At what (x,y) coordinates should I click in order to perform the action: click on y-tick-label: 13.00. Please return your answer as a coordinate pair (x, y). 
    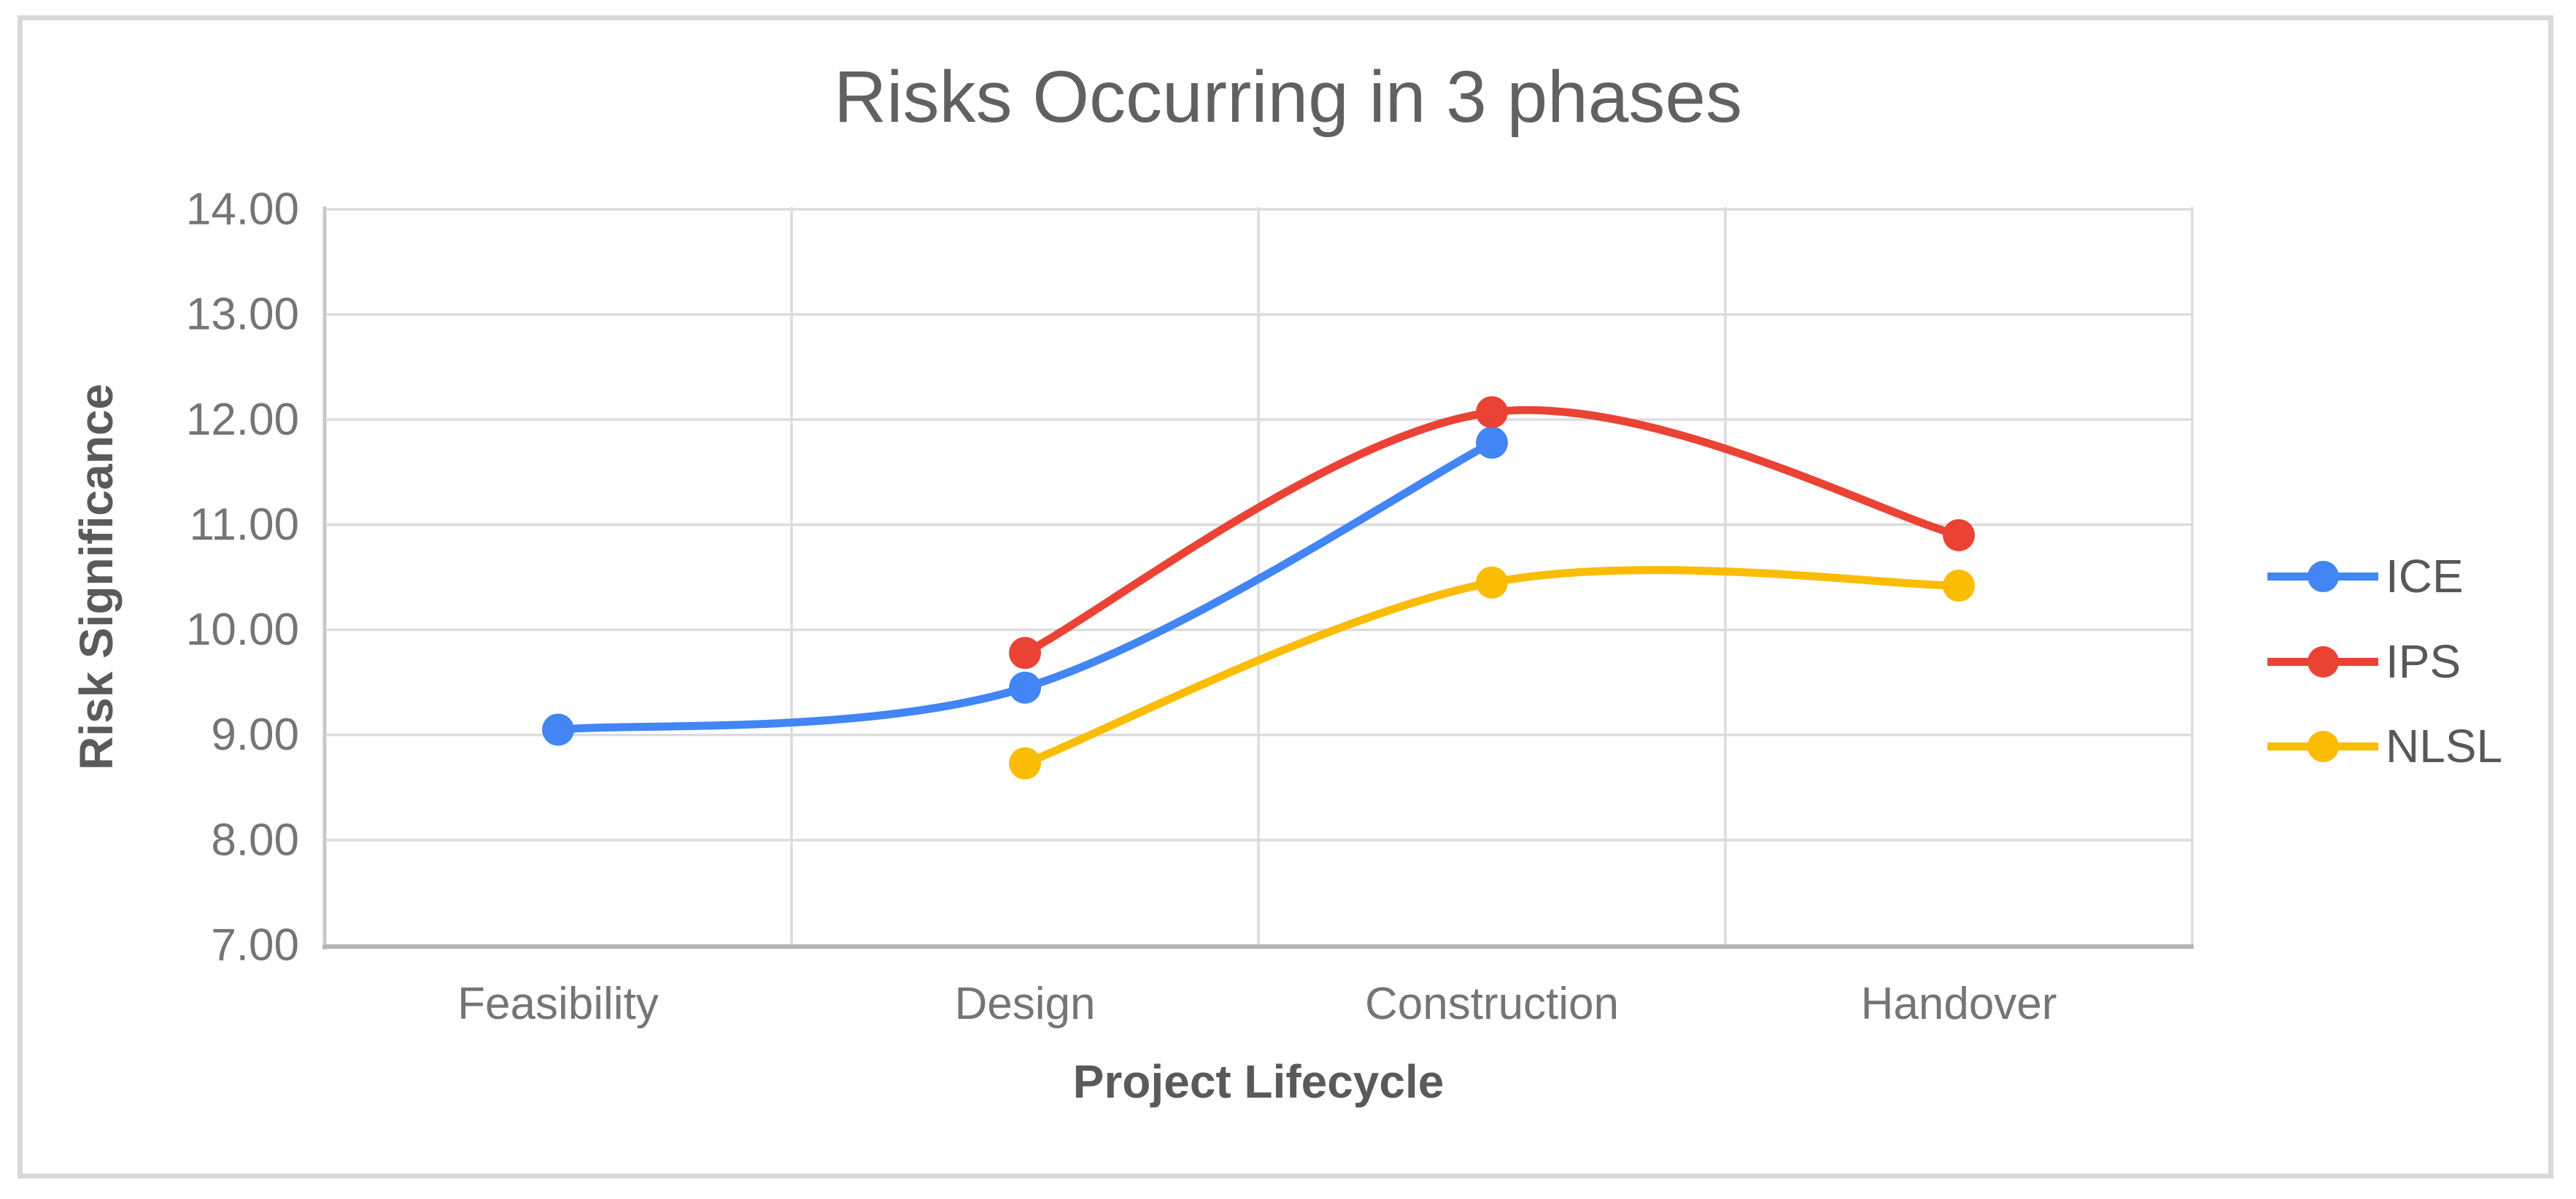
    Looking at the image, I should click on (242, 315).